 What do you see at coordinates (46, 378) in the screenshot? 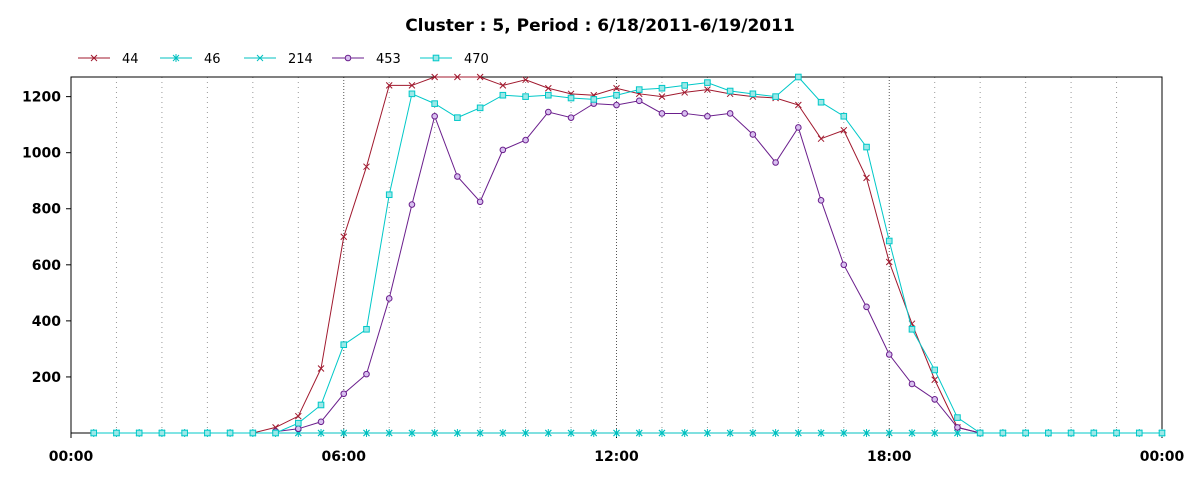
I see `y-tick-label: 200` at bounding box center [46, 378].